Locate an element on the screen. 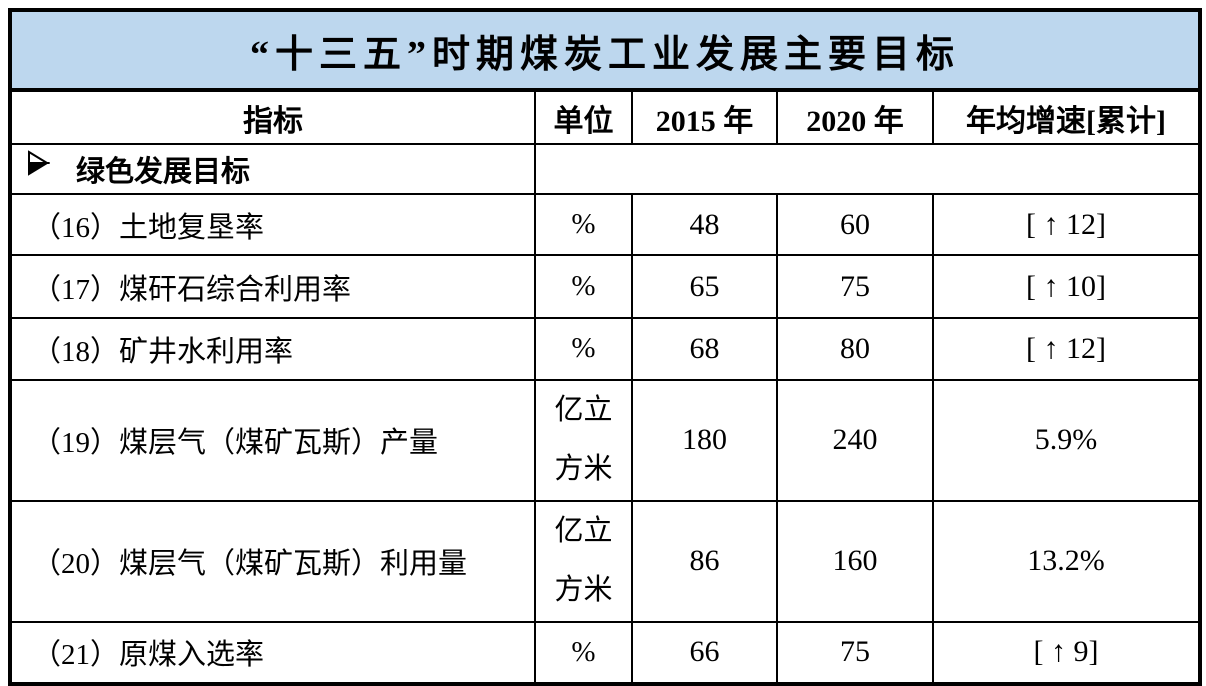  header-cell-growth: 年均增速[累计] is located at coordinates (1066, 117).